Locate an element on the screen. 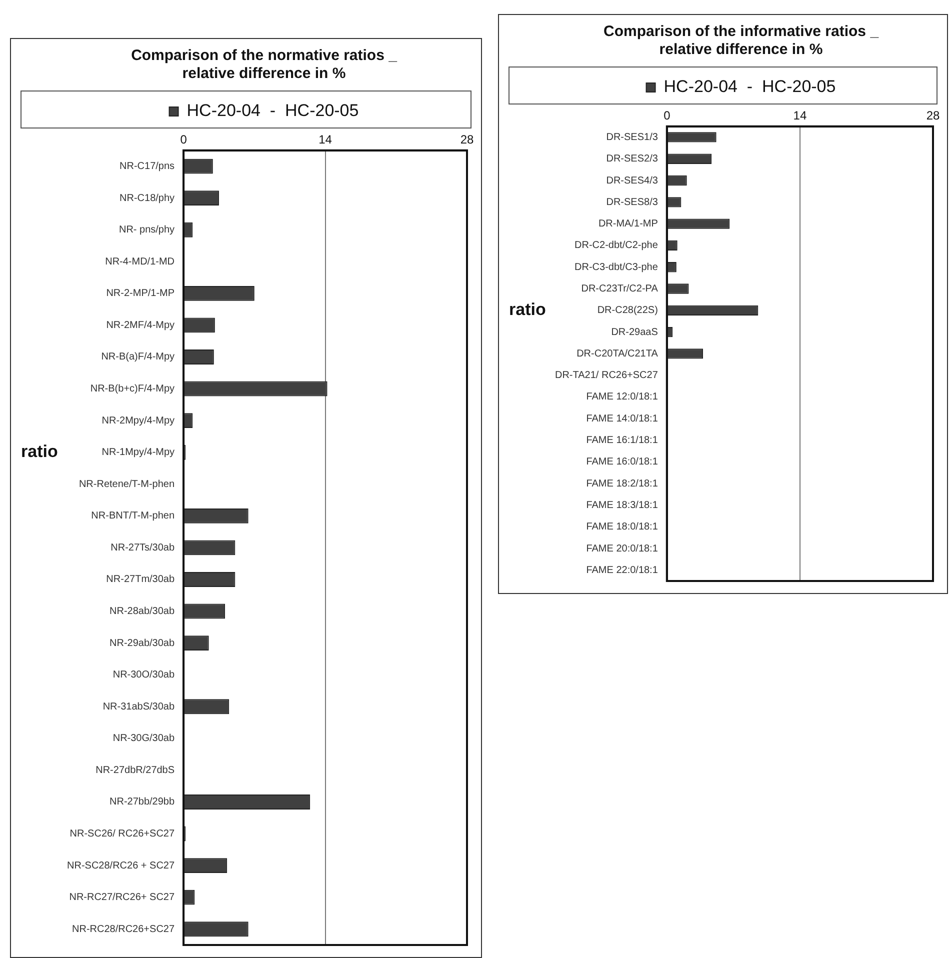 The width and height of the screenshot is (952, 958). y-tick-label: DR-C20TA/C21TA is located at coordinates (617, 354).